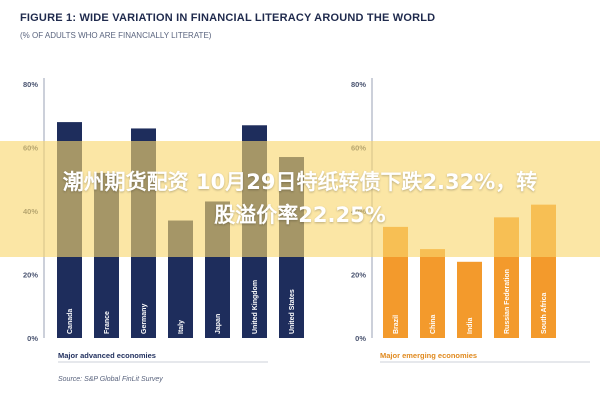  I want to click on bar-category-label: South Africa, so click(544, 313).